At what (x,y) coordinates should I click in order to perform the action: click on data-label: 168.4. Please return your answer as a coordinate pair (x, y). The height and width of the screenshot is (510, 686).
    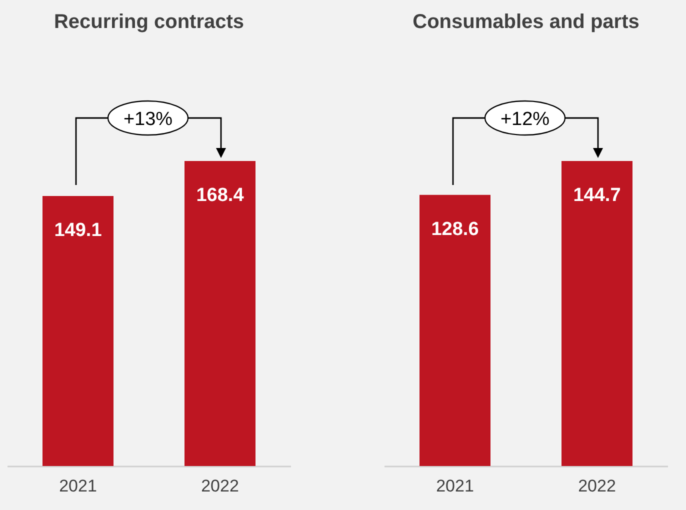
    Looking at the image, I should click on (220, 195).